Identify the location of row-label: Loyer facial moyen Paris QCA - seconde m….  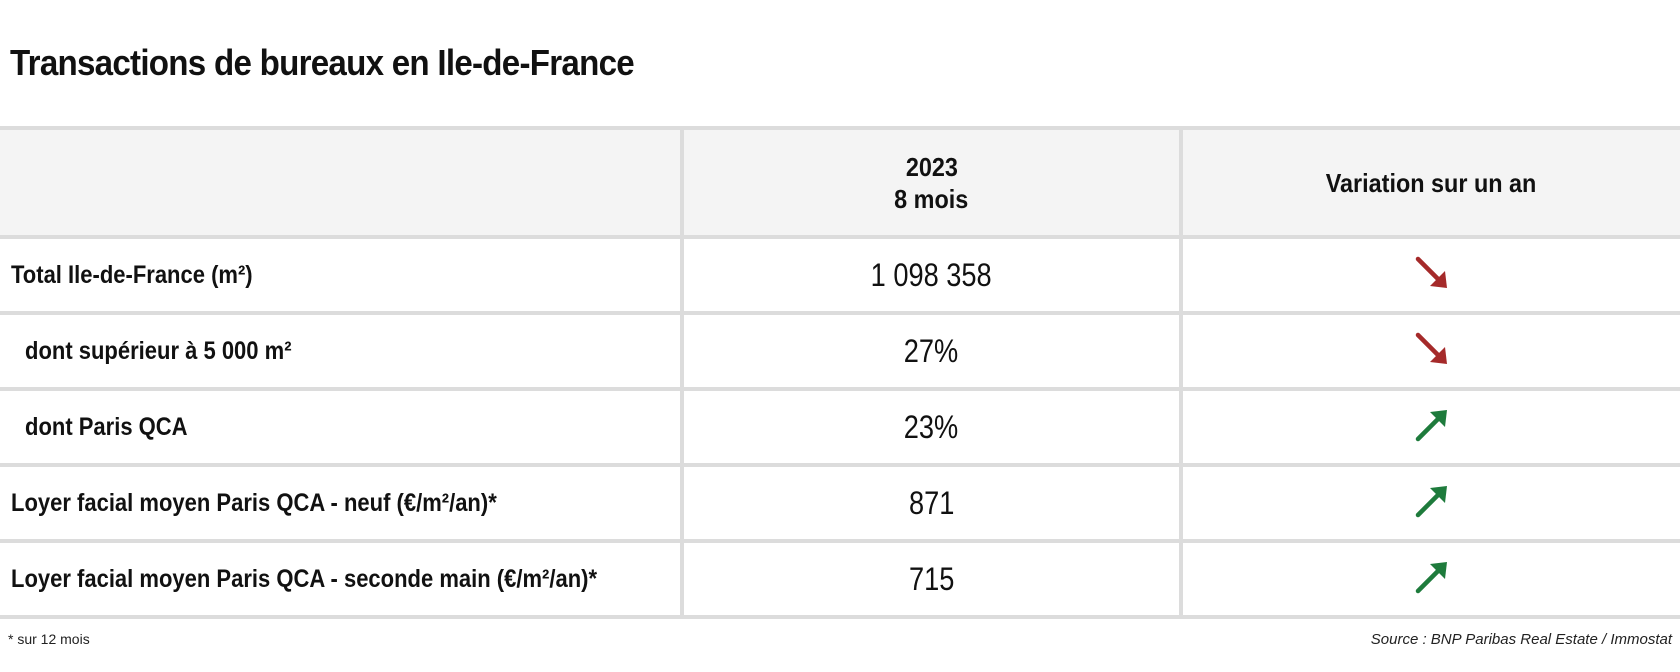
(342, 579).